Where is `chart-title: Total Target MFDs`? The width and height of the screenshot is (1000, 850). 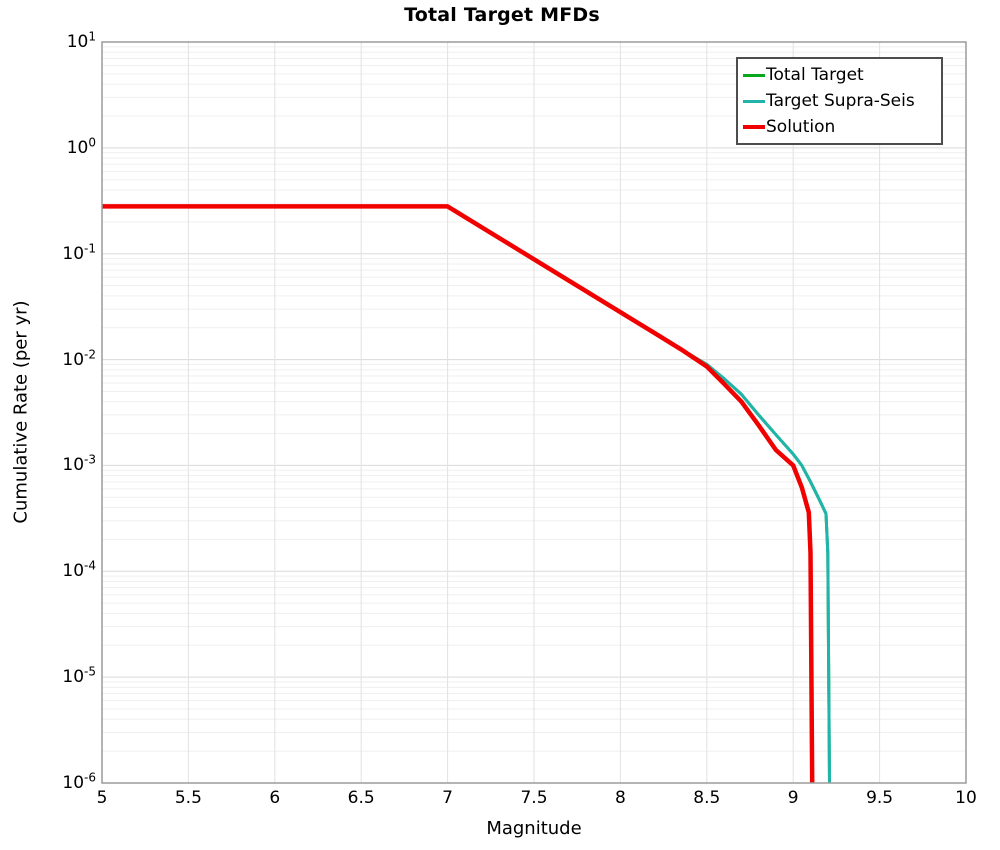 chart-title: Total Target MFDs is located at coordinates (502, 15).